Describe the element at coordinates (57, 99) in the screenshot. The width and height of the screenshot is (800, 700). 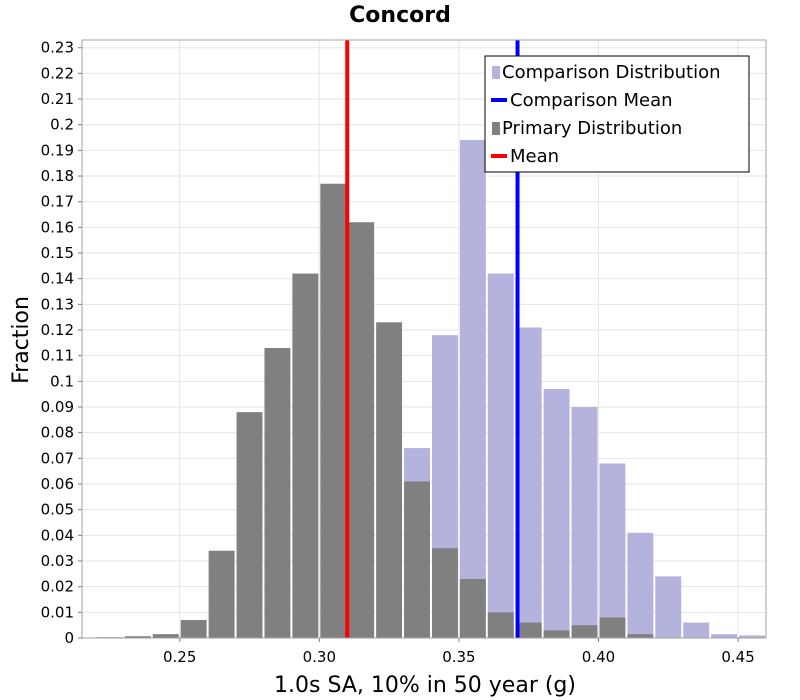
I see `y-tick-label: 0.21` at that location.